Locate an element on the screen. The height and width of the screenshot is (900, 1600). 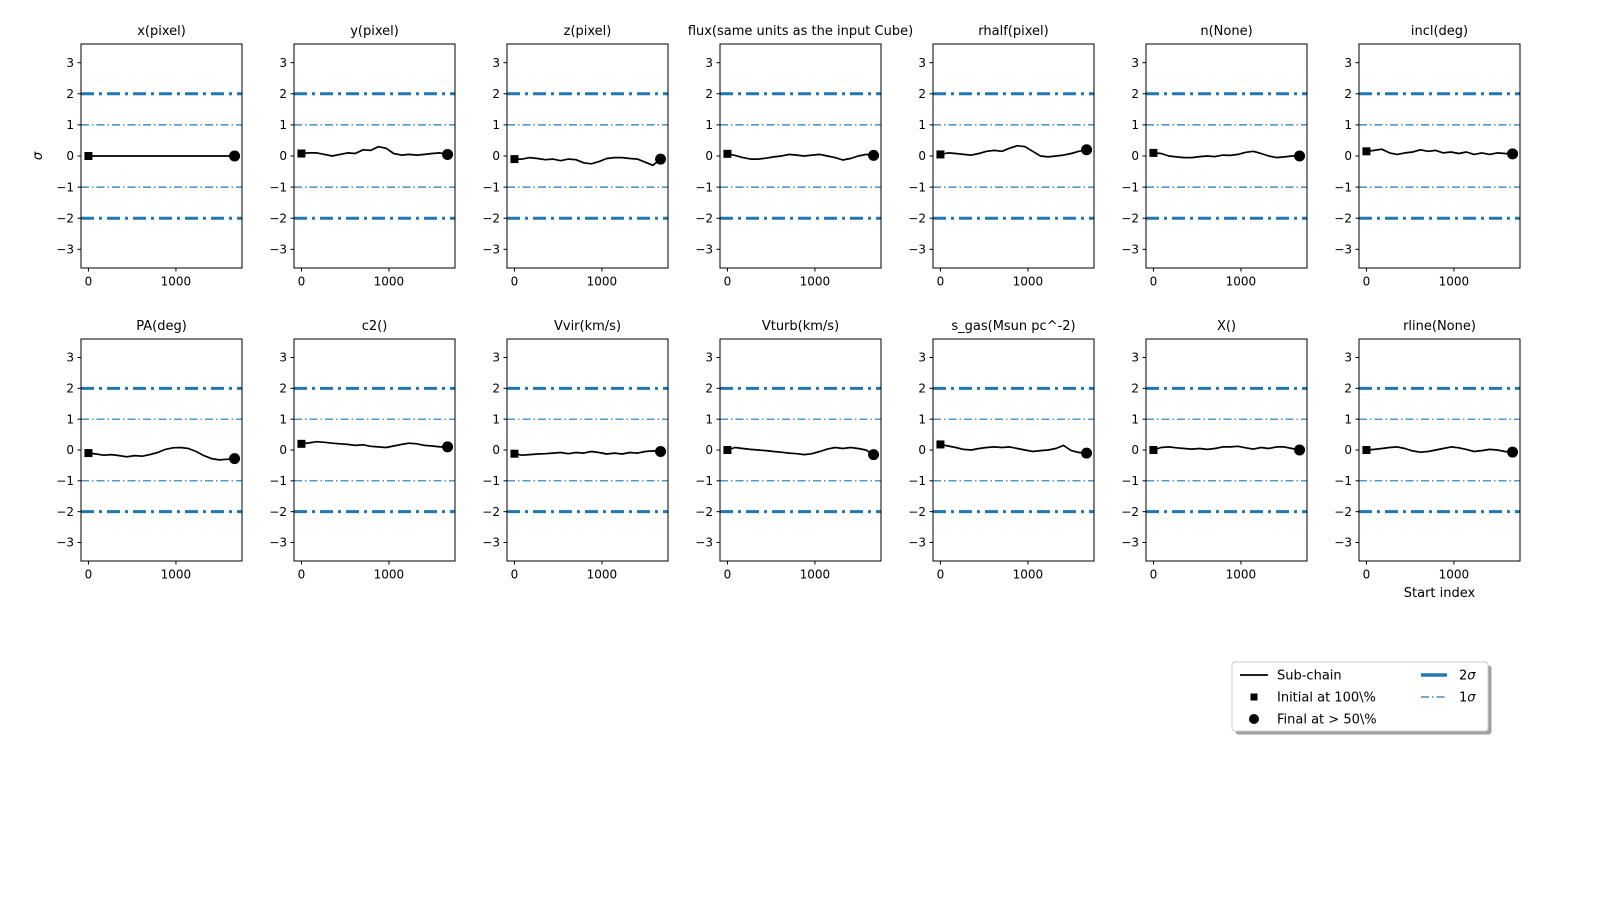
legend-label: 1σ is located at coordinates (1467, 698).